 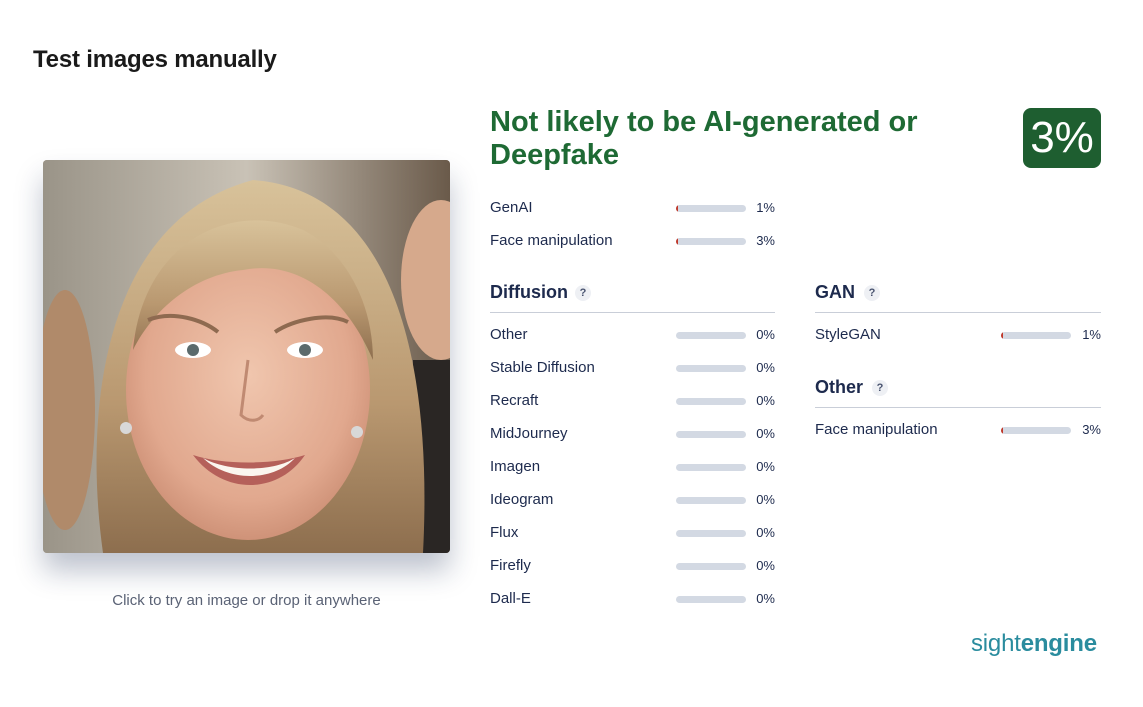 What do you see at coordinates (511, 207) in the screenshot?
I see `score-label: GenAI` at bounding box center [511, 207].